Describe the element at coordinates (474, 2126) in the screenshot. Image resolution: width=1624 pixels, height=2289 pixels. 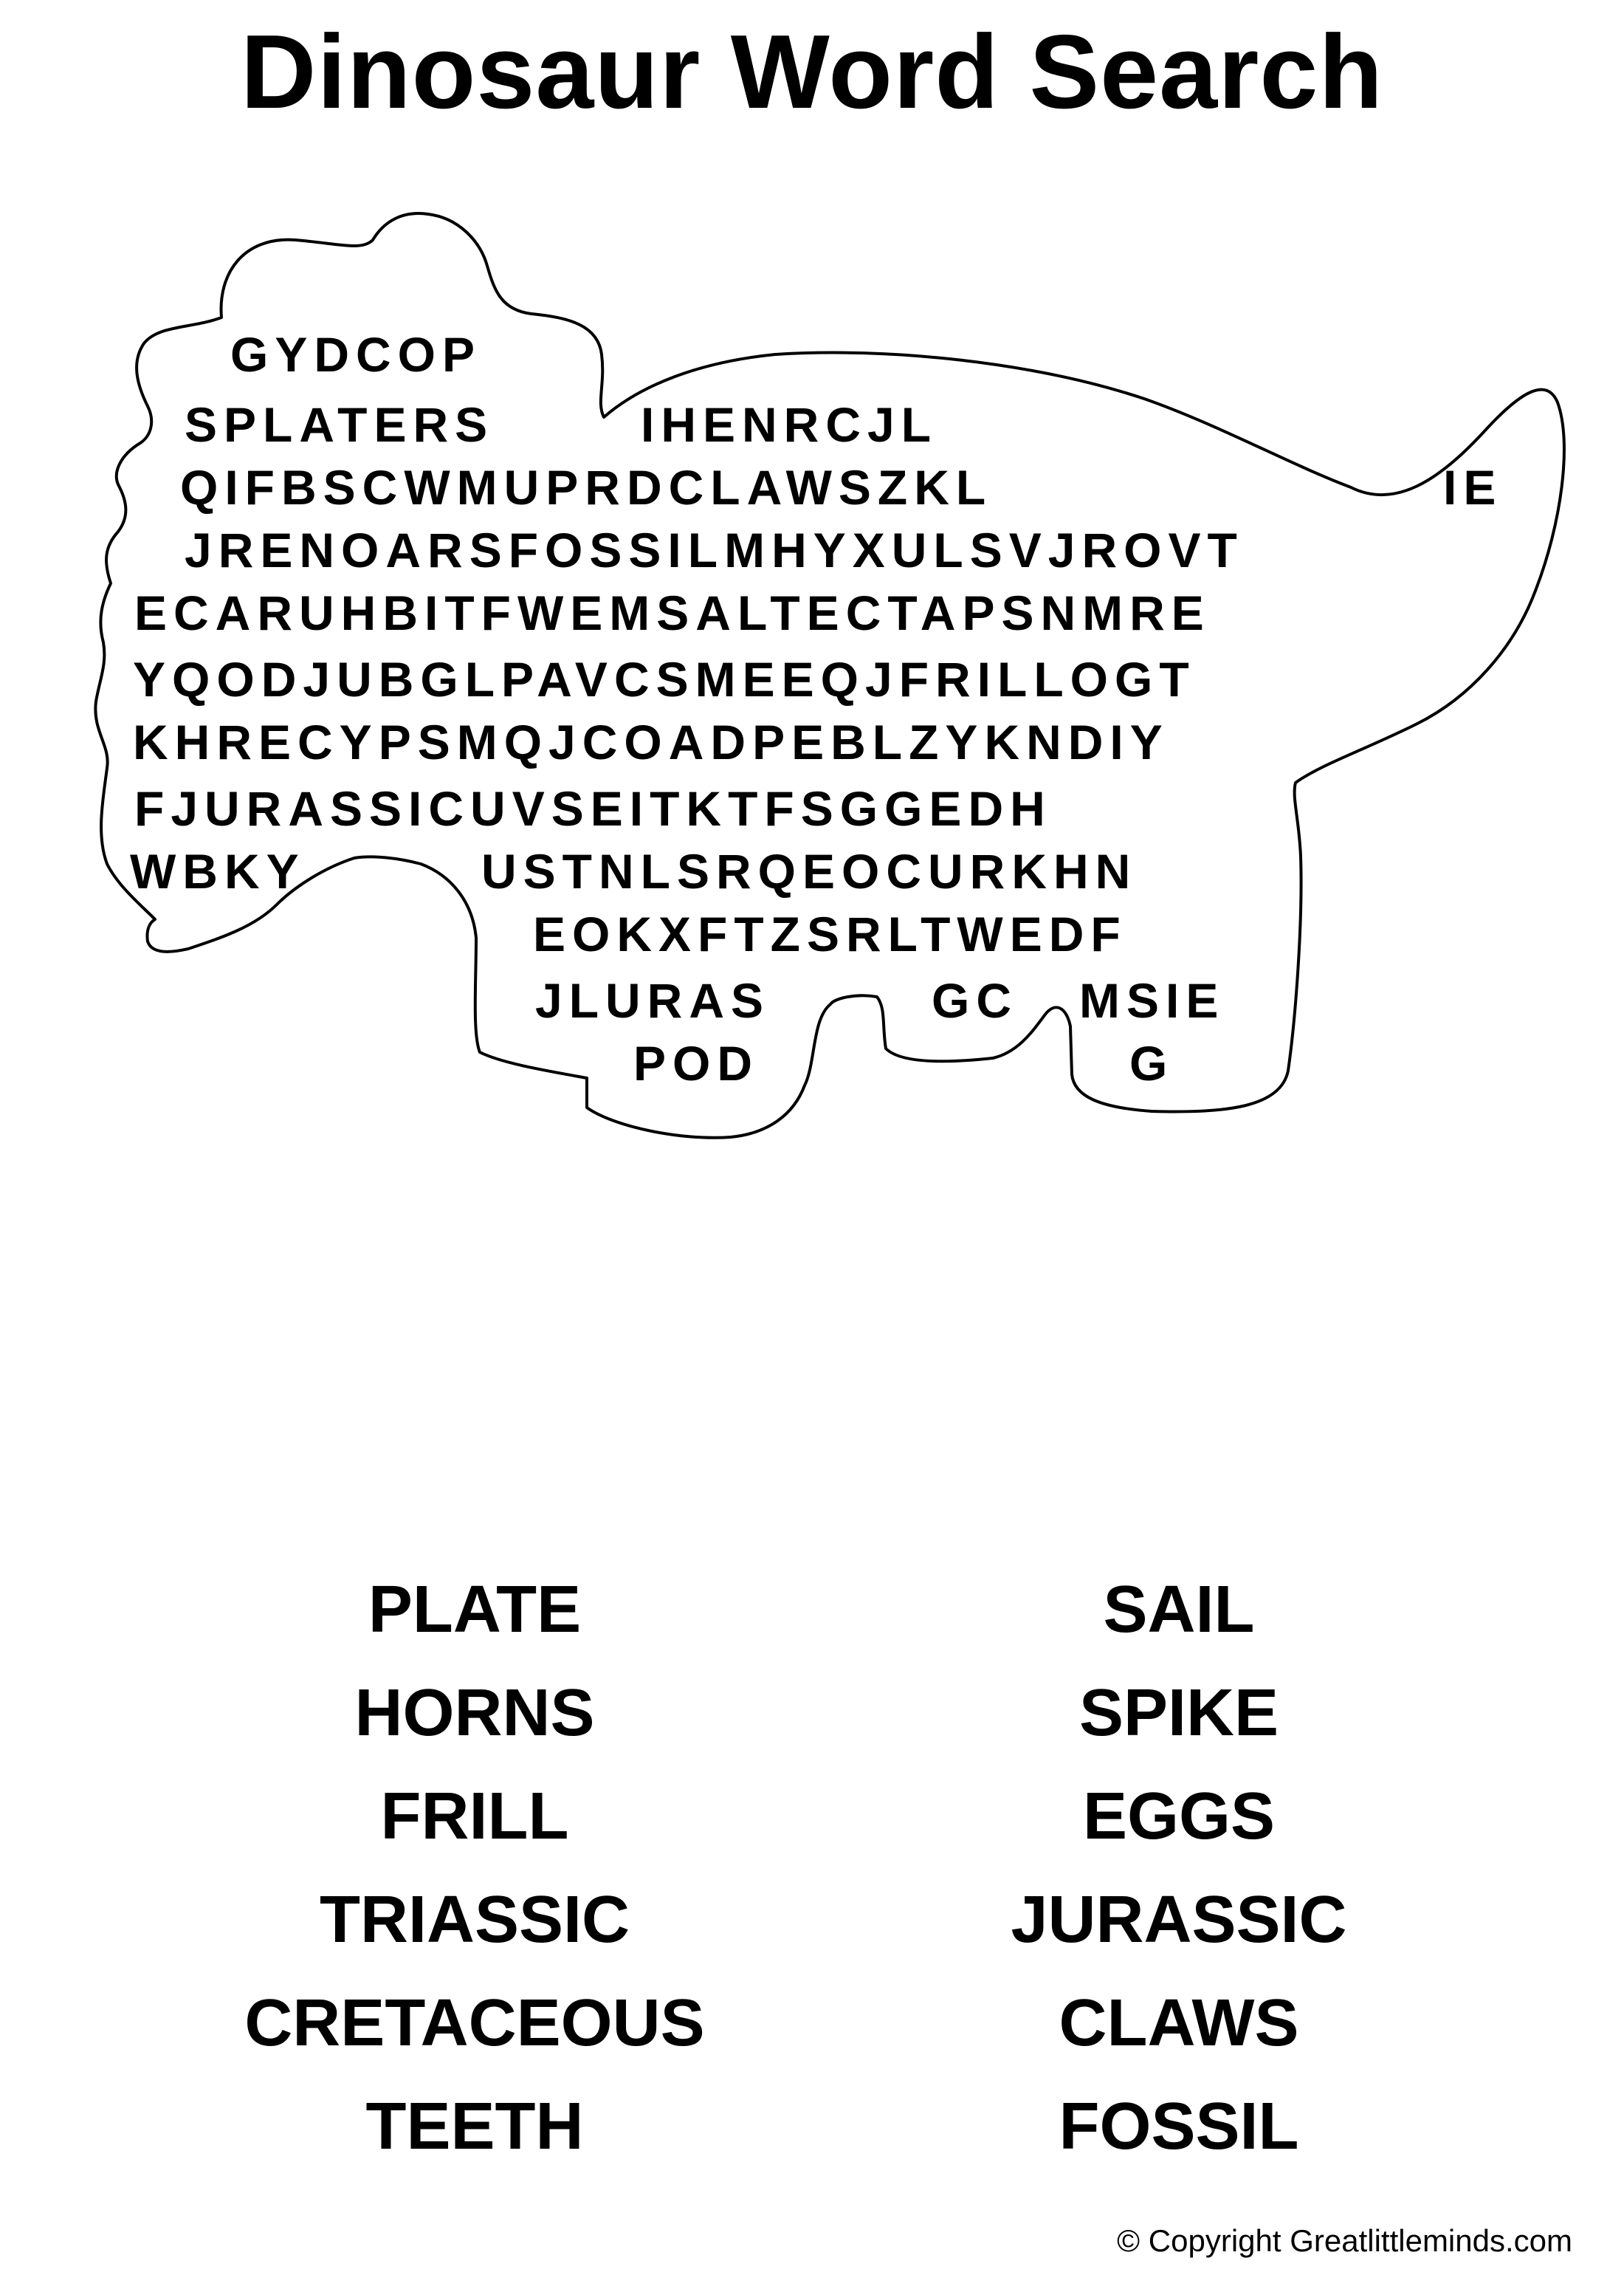
I see `word-list-item: TEETH` at that location.